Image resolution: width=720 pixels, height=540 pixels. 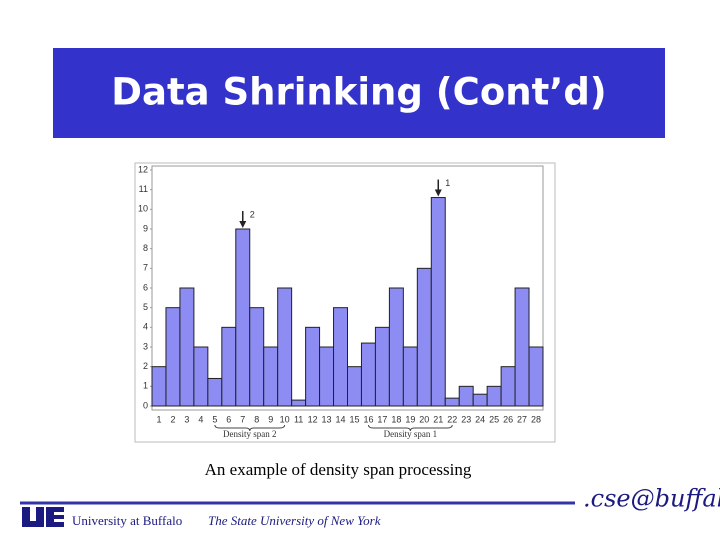 What do you see at coordinates (145, 228) in the screenshot?
I see `y-tick-label: 9` at bounding box center [145, 228].